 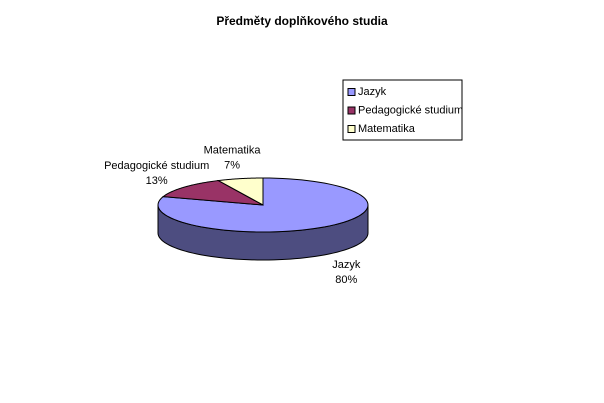 What do you see at coordinates (157, 181) in the screenshot?
I see `slice-value-label: 13%` at bounding box center [157, 181].